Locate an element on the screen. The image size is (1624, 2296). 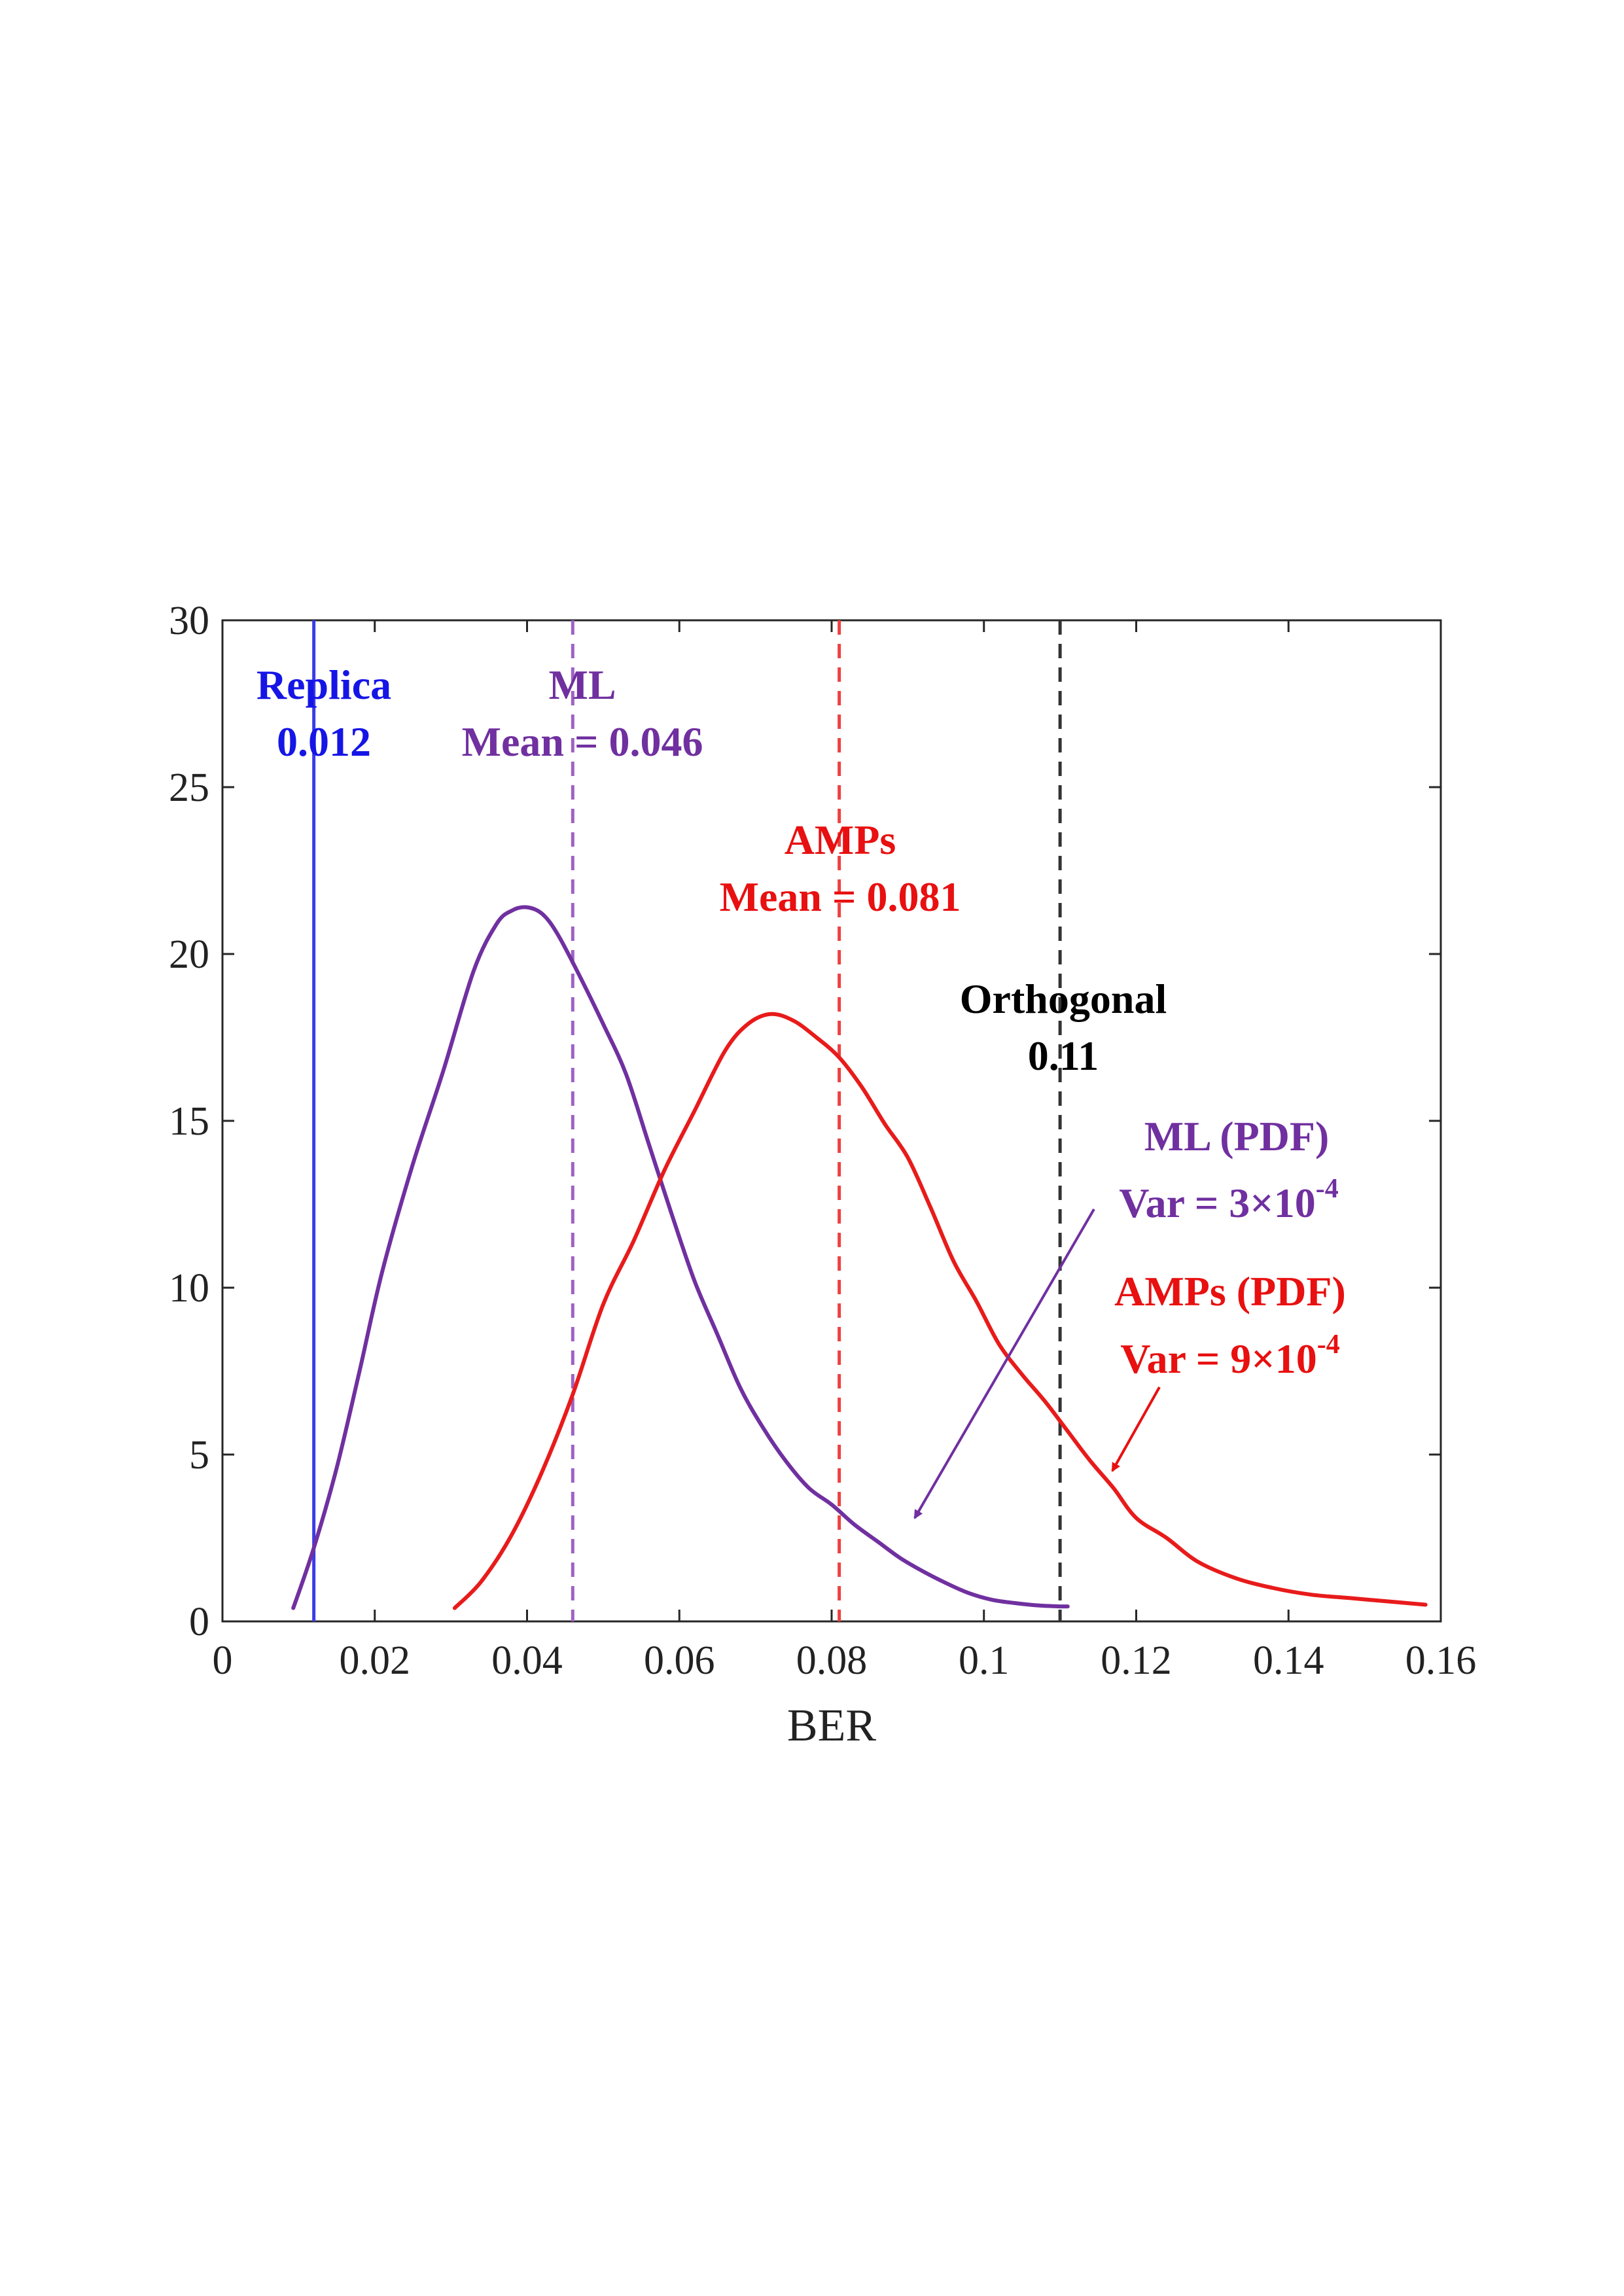
amps-mean-value: Mean = 0.081 is located at coordinates (840, 897).